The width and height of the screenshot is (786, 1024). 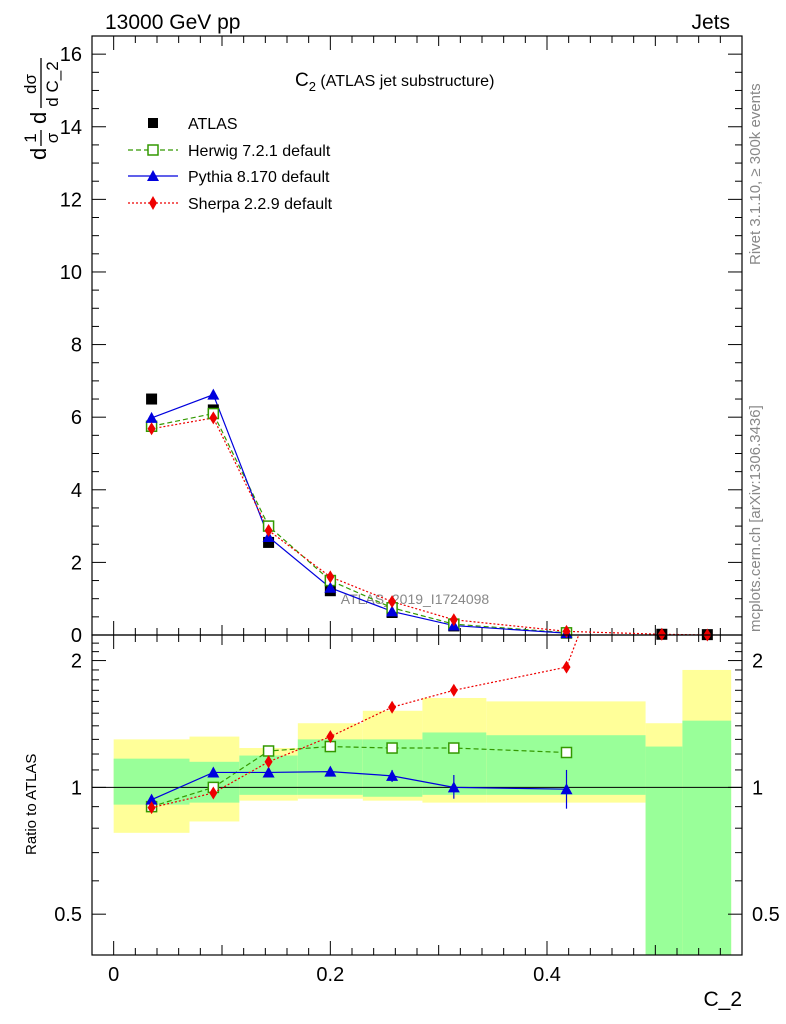 What do you see at coordinates (71, 55) in the screenshot?
I see `main-y-tick-label: 16` at bounding box center [71, 55].